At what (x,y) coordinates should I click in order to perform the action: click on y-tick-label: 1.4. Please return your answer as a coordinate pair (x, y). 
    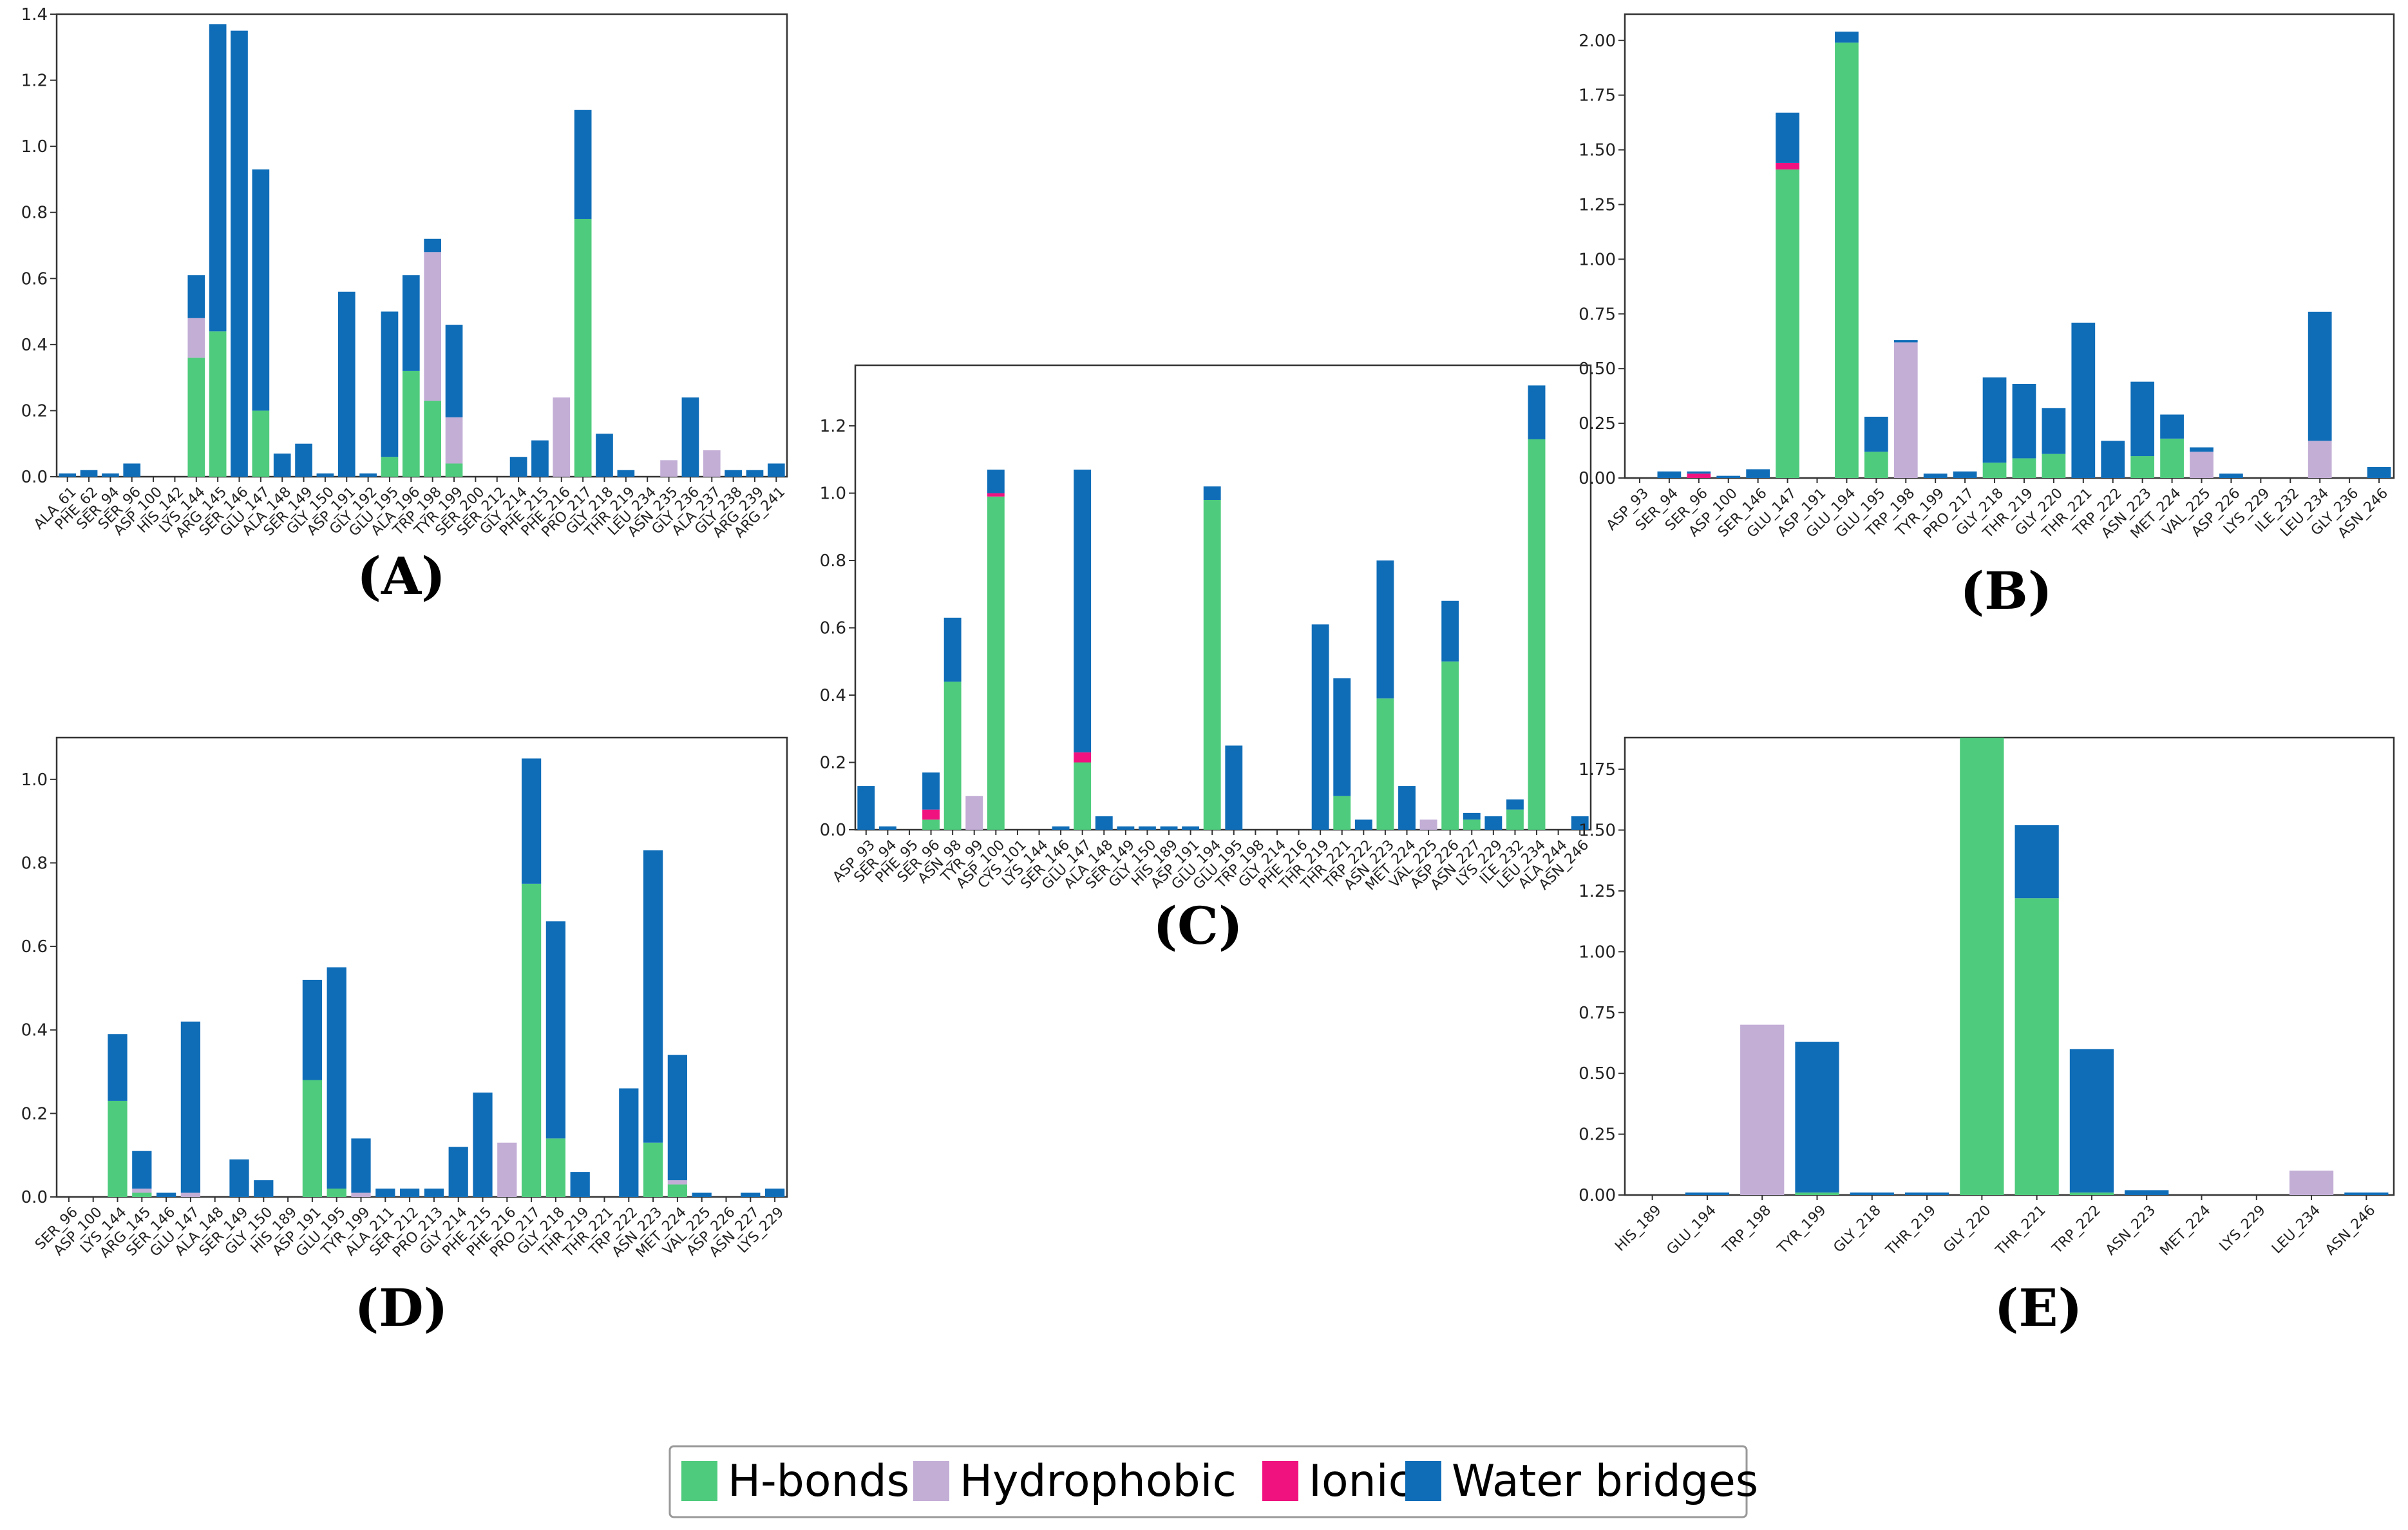
    Looking at the image, I should click on (34, 14).